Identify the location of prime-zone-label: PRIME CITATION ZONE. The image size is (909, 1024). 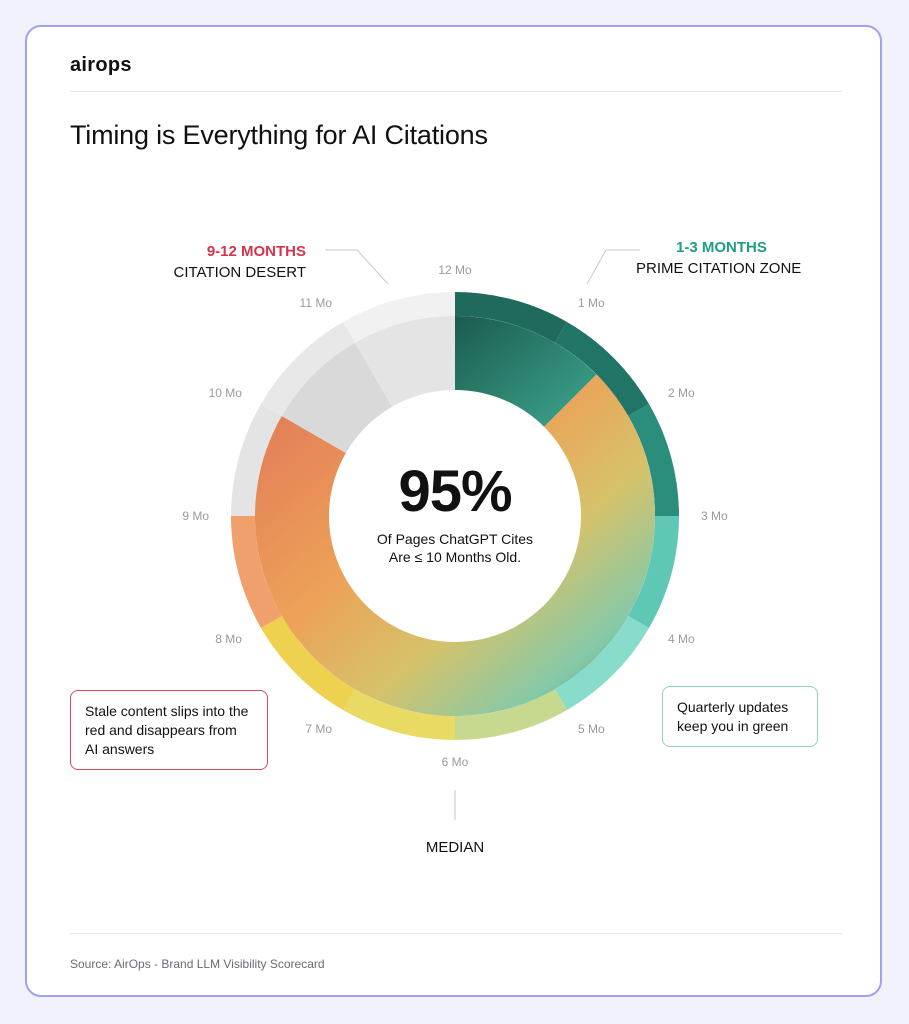
(719, 268).